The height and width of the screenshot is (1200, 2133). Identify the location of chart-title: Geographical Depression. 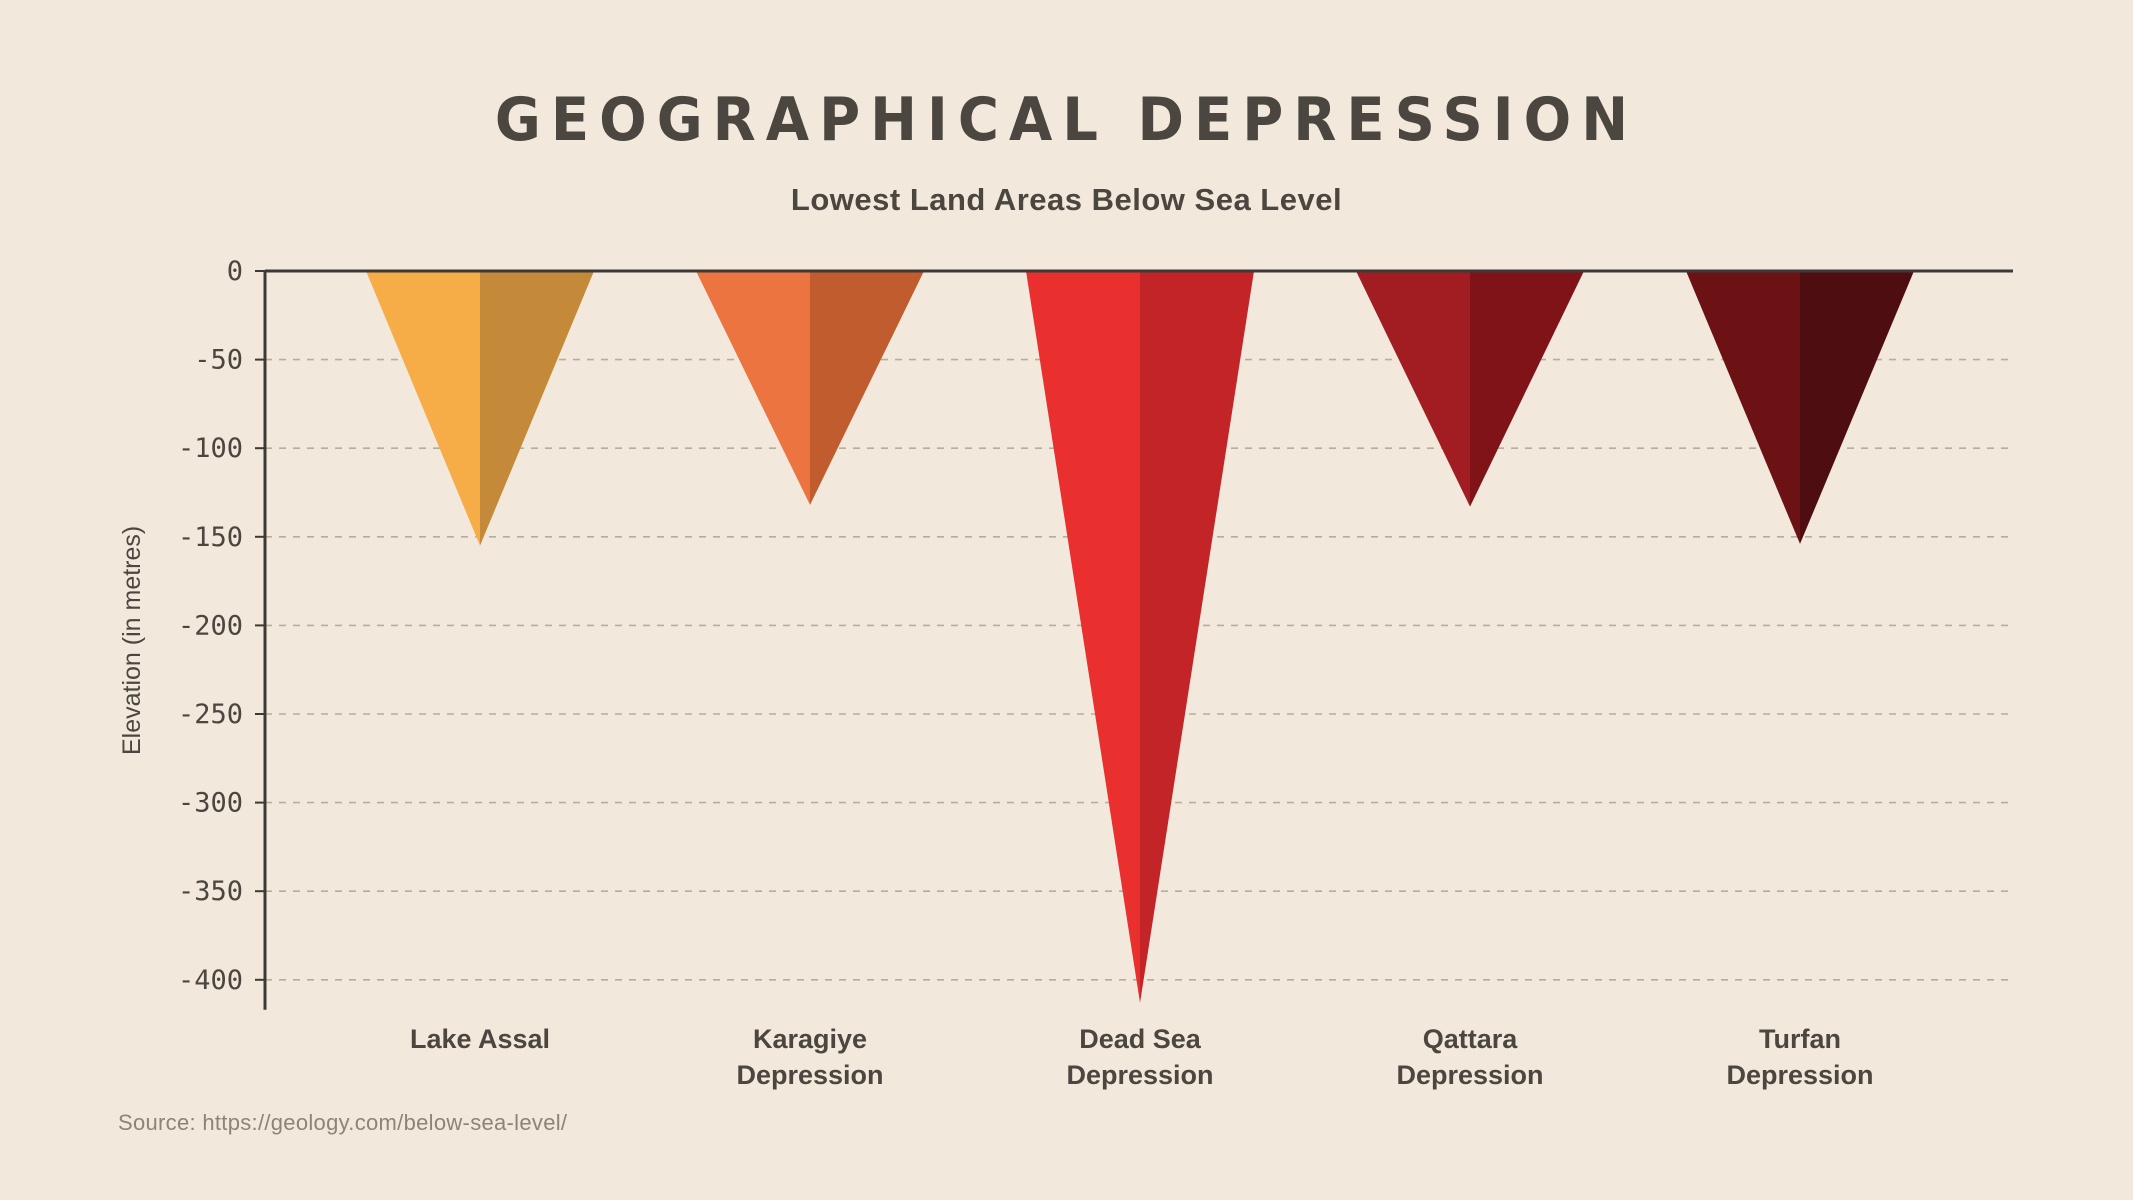
(1066, 120).